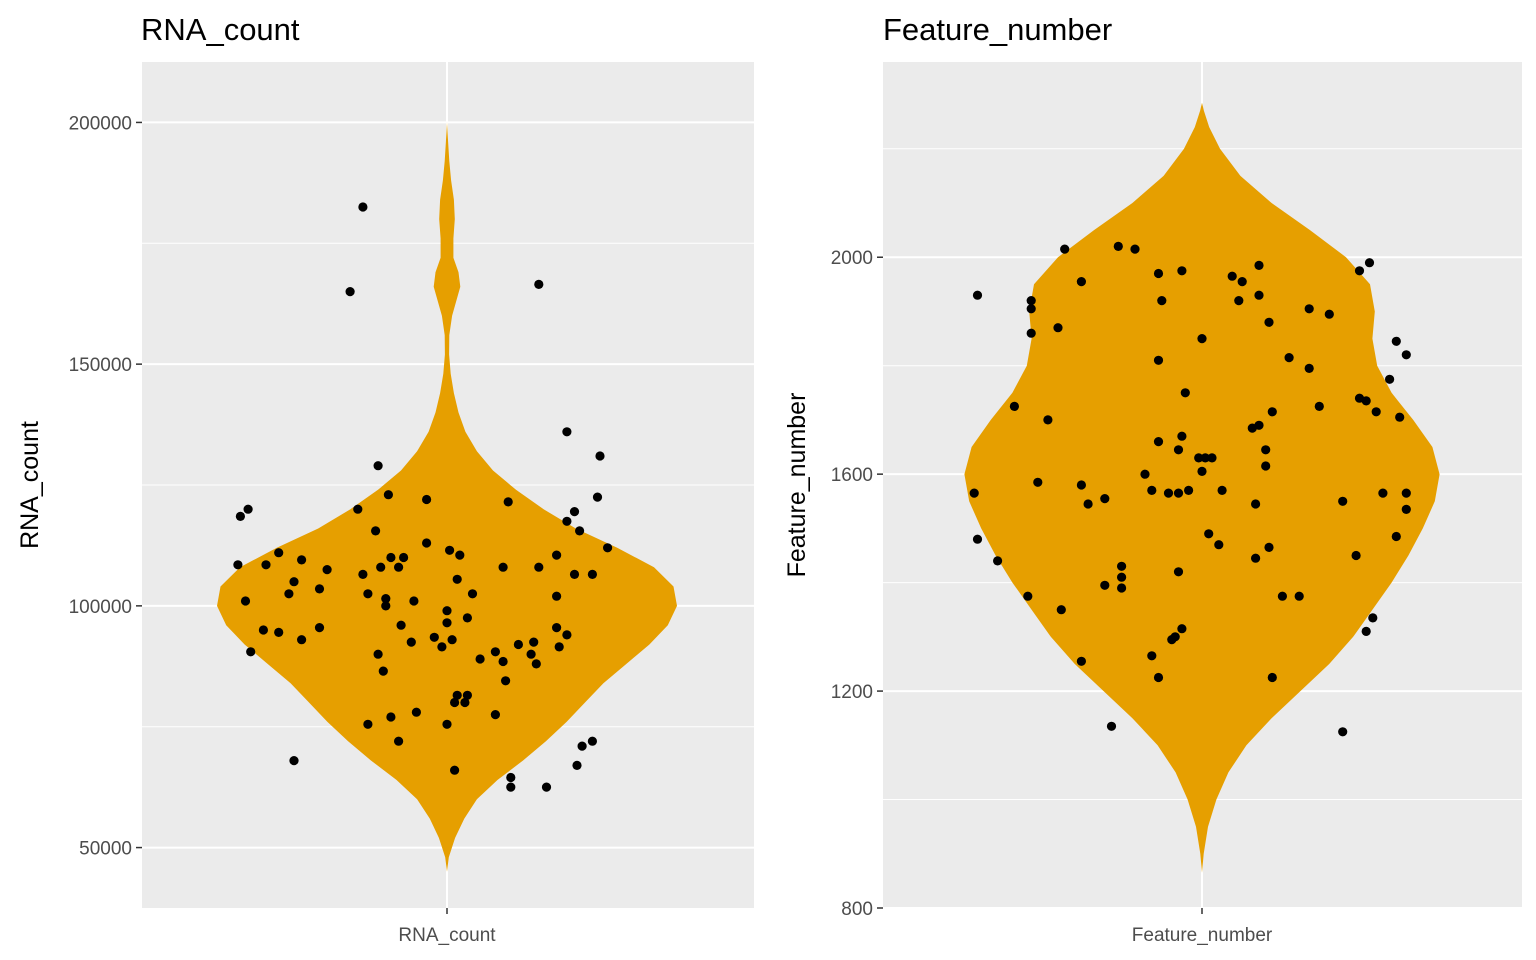 The image size is (1536, 960). What do you see at coordinates (1202, 935) in the screenshot?
I see `x-tick-label: Feature_number` at bounding box center [1202, 935].